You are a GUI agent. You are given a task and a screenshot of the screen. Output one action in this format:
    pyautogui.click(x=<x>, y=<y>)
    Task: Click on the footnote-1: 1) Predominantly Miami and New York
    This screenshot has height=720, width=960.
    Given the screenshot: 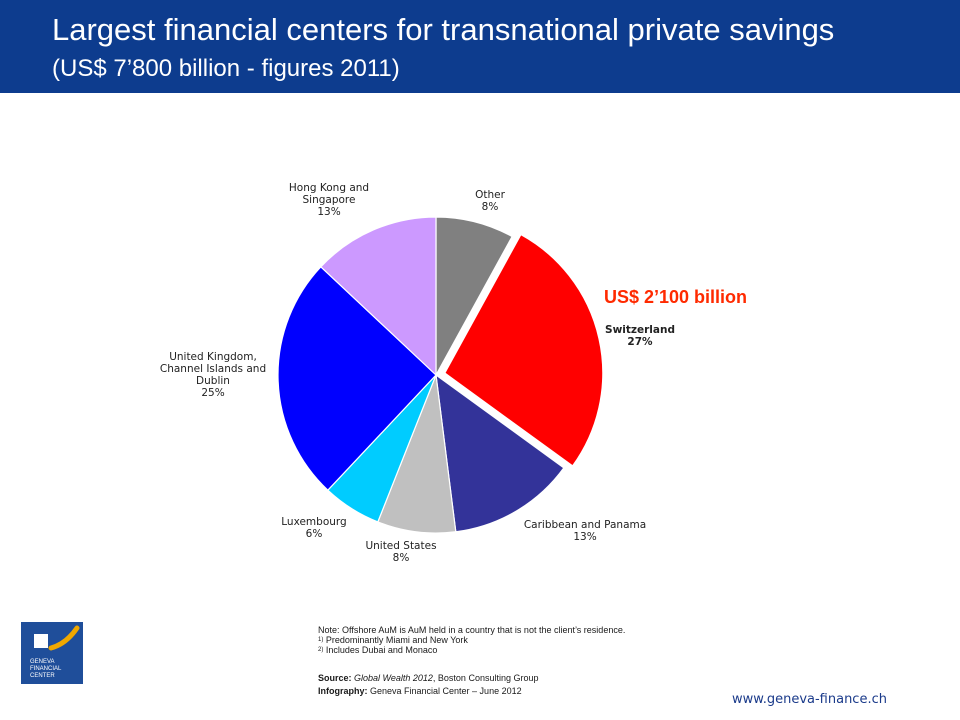 What is the action you would take?
    pyautogui.click(x=471, y=640)
    